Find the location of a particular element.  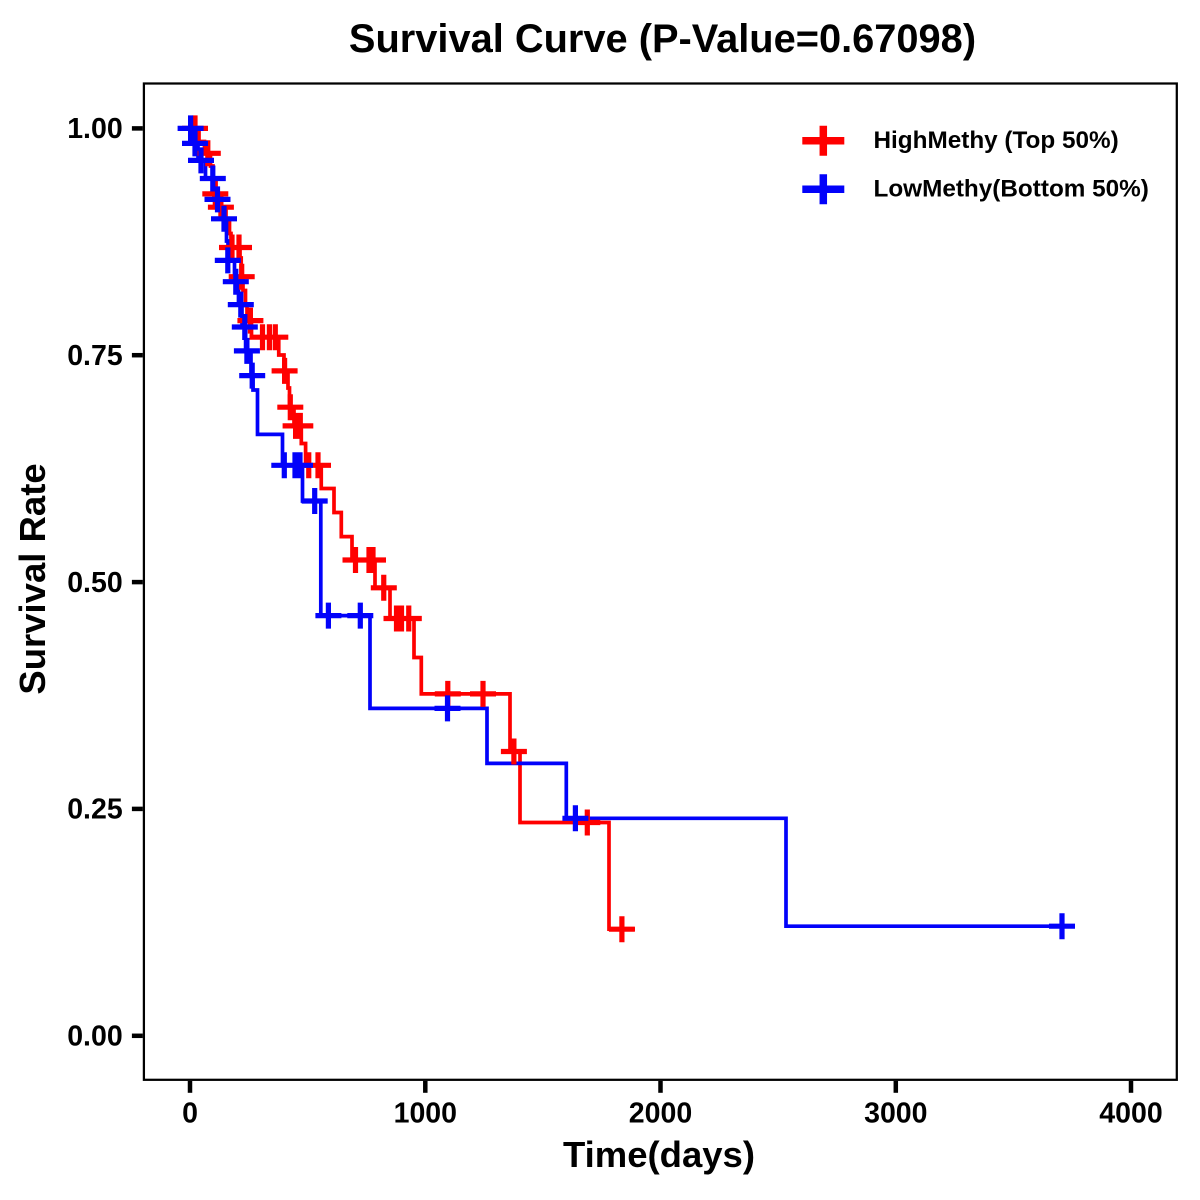

svg-text: 0.00 is located at coordinates (94, 1037).